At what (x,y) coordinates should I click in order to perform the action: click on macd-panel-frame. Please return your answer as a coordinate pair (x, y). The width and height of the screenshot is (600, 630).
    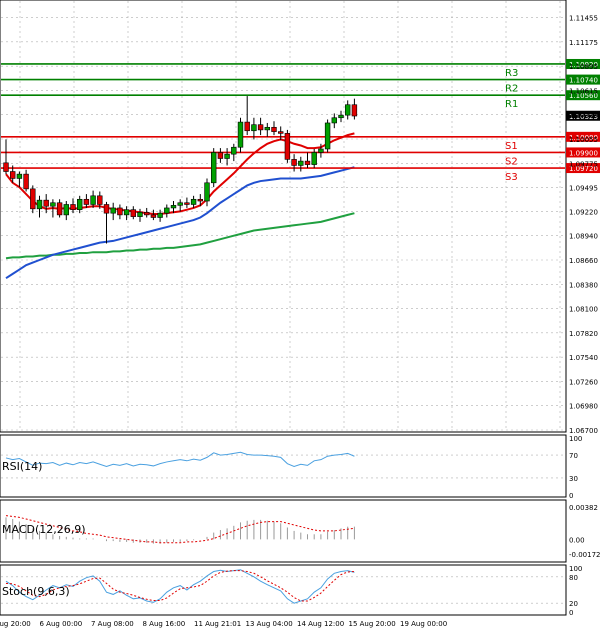
    Looking at the image, I should click on (283, 531).